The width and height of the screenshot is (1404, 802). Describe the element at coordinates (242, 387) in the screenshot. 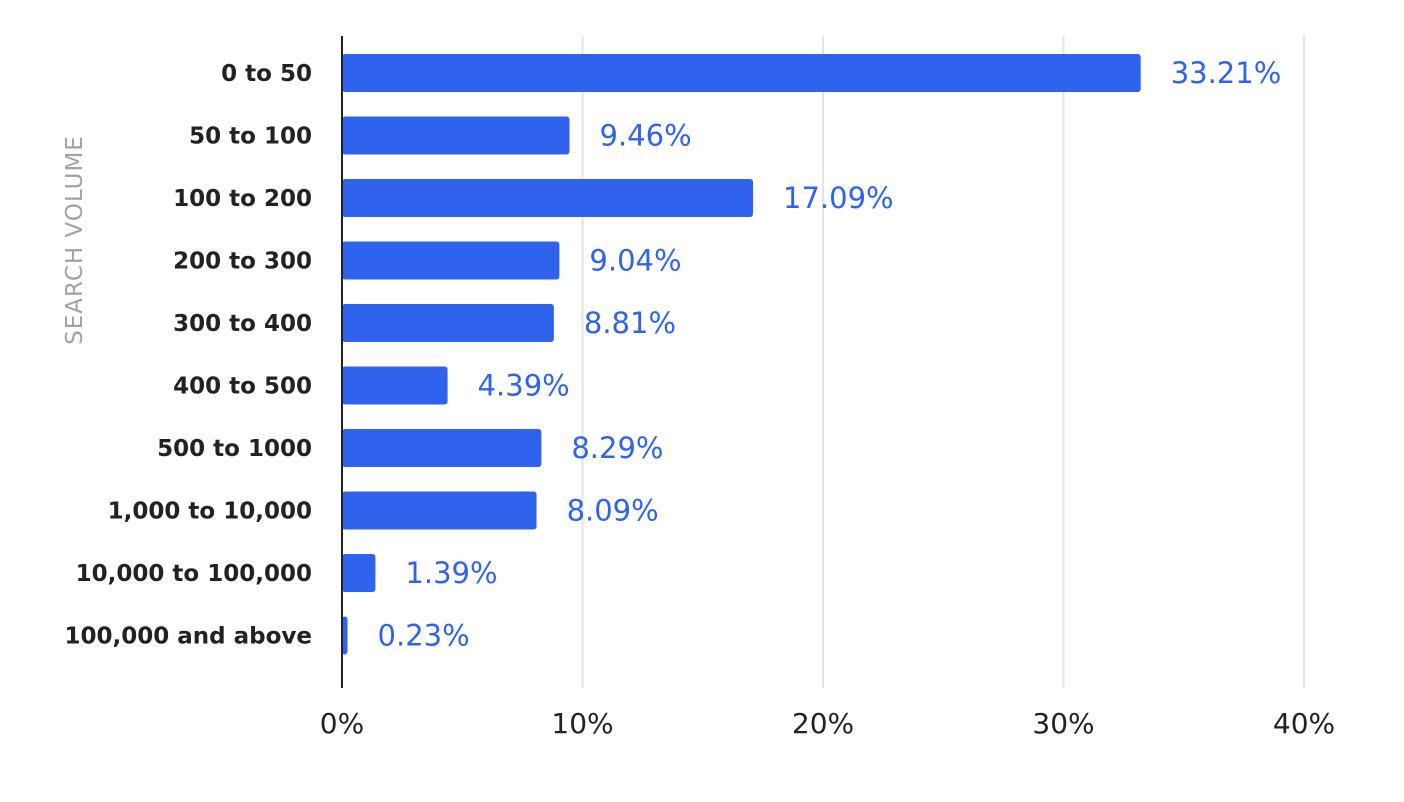

I see `category-label: 400 to 500` at that location.